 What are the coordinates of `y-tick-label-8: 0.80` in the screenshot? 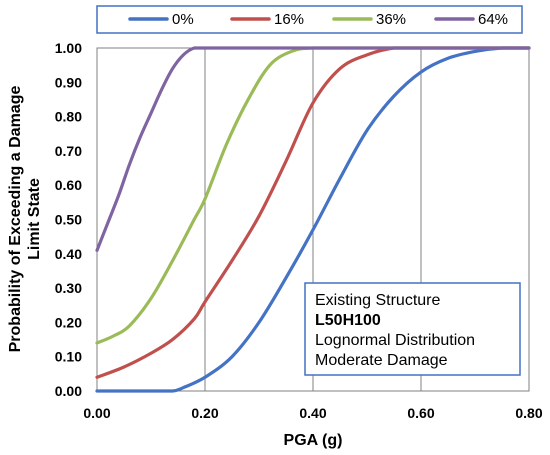 It's located at (68, 117).